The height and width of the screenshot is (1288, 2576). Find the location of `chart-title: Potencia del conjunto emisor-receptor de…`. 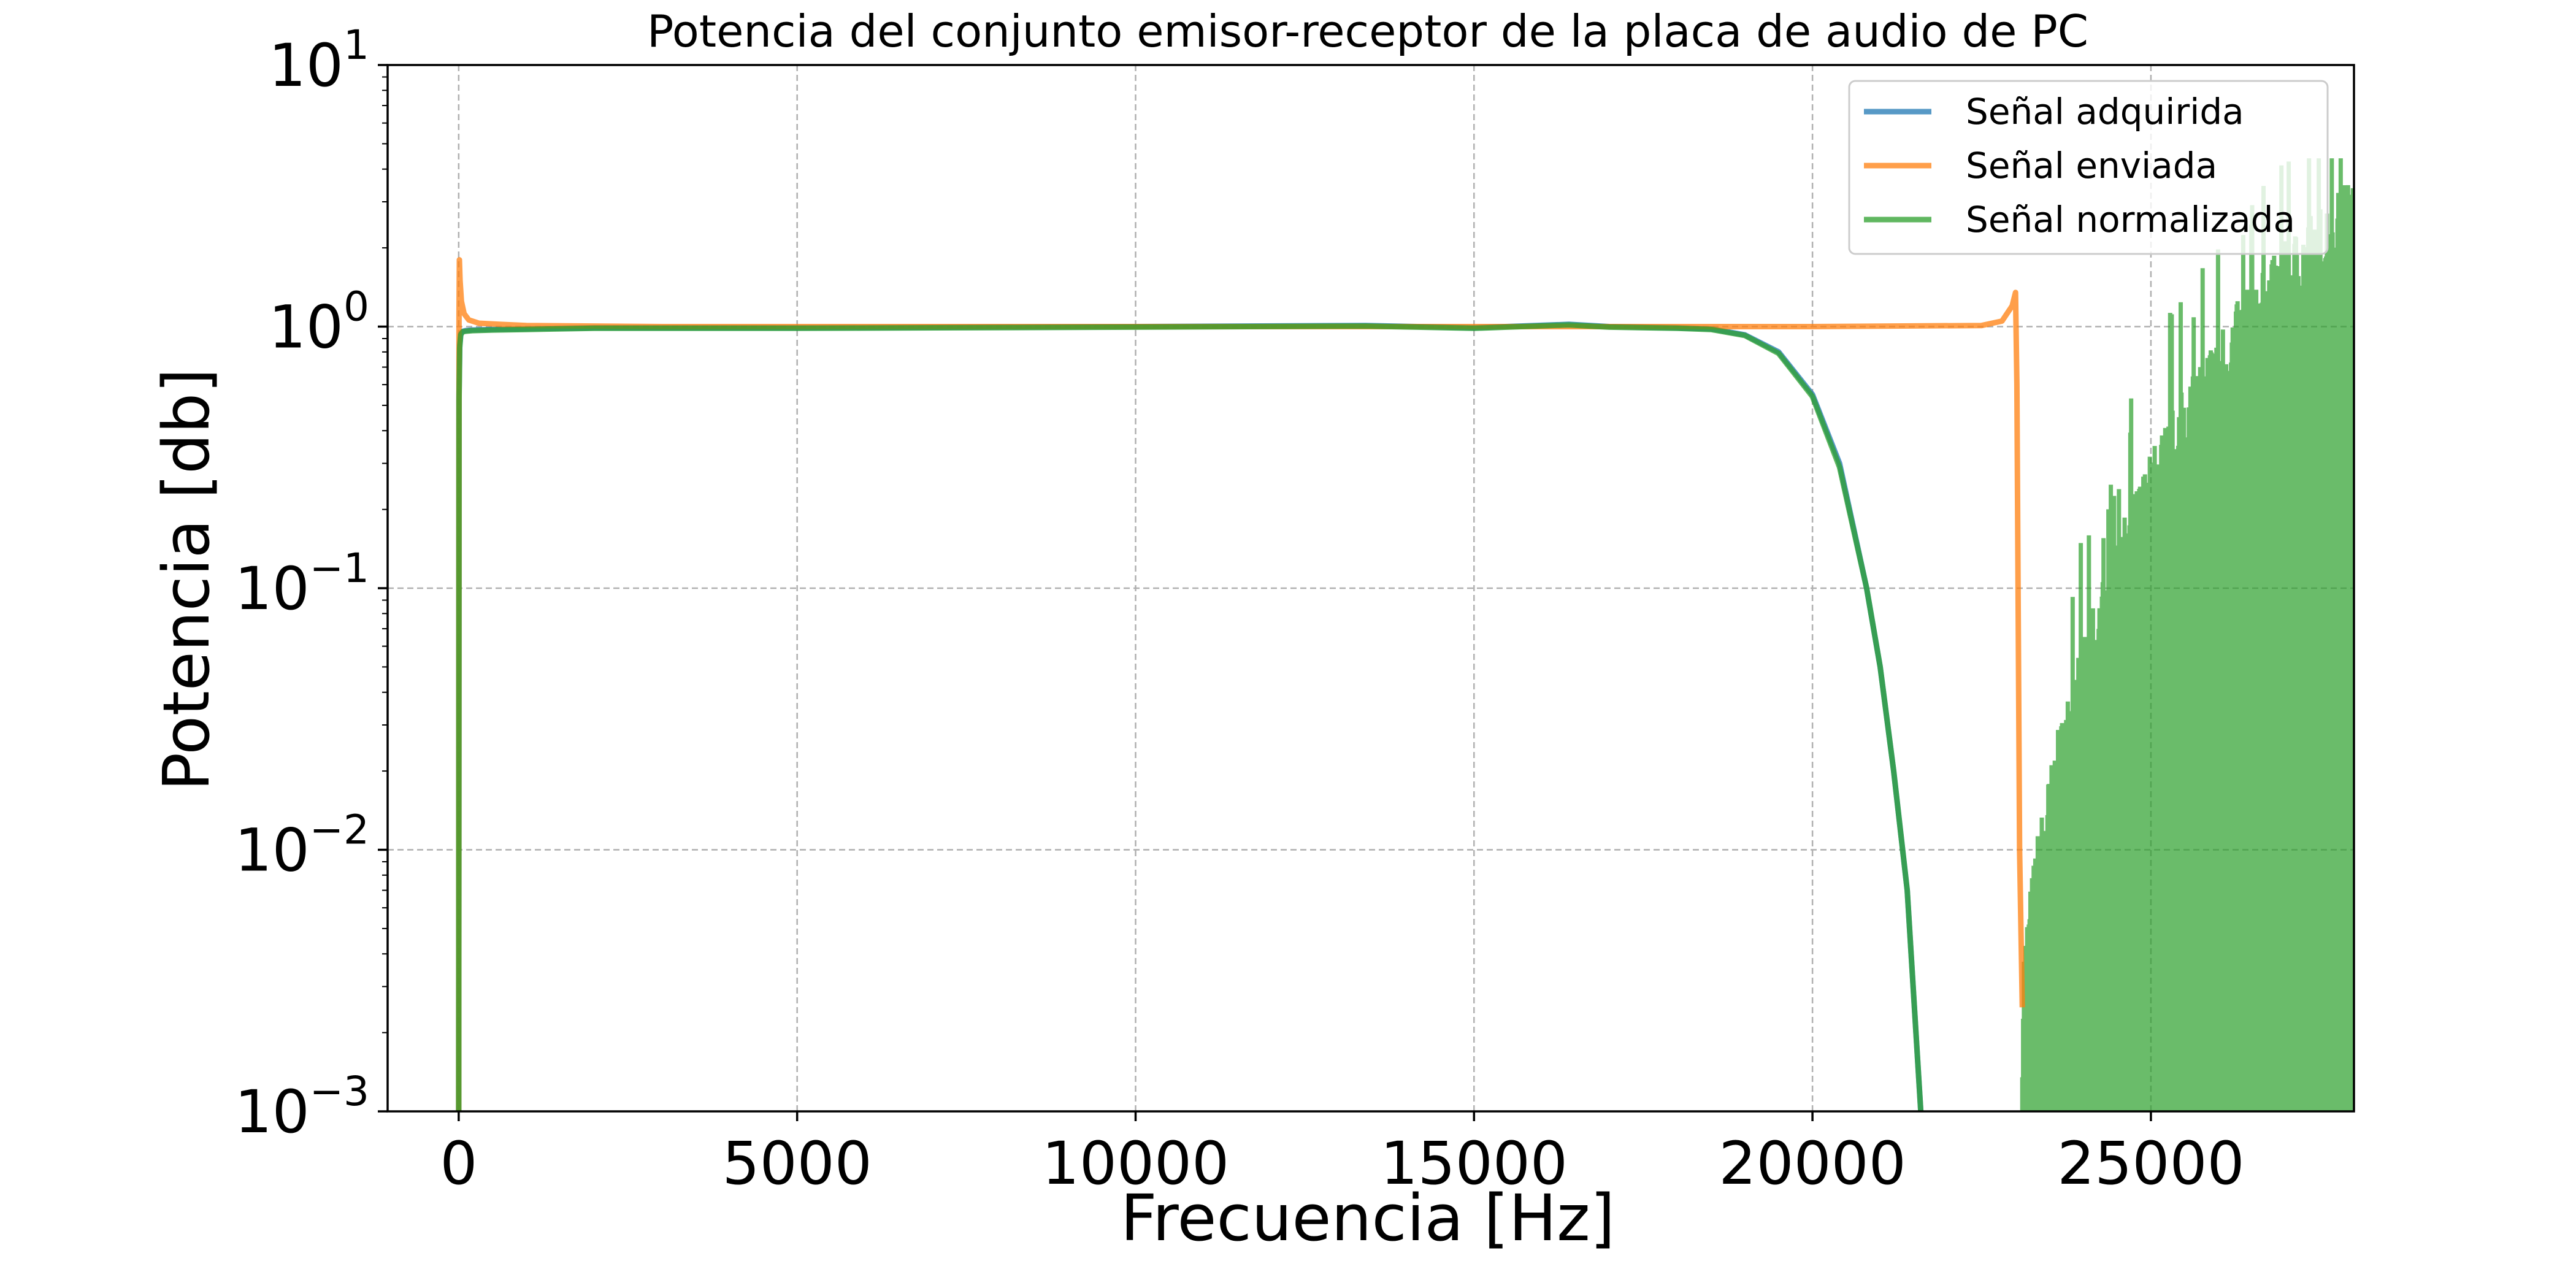

chart-title: Potencia del conjunto emisor-receptor de… is located at coordinates (1367, 31).